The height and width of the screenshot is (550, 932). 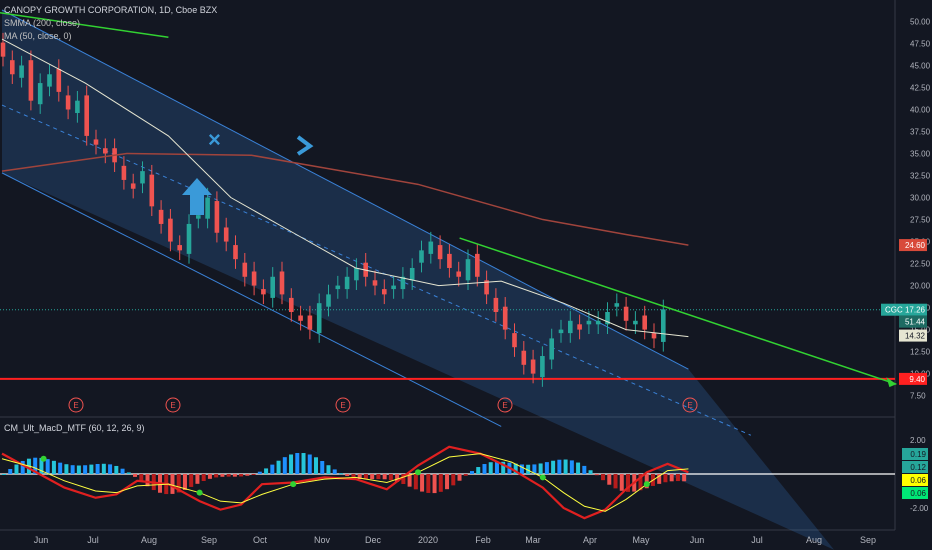 What do you see at coordinates (111, 10) in the screenshot?
I see `chart-title: CANOPY GROWTH CORPORATION, 1D, Cboe BZX` at bounding box center [111, 10].